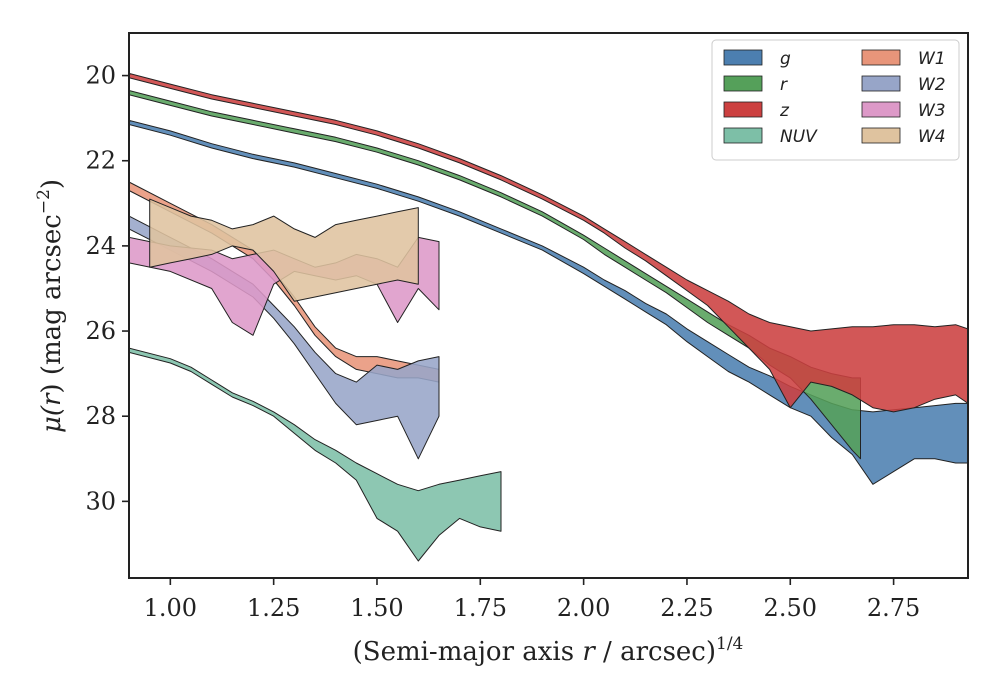  What do you see at coordinates (743, 83) in the screenshot?
I see `legend-swatch-r` at bounding box center [743, 83].